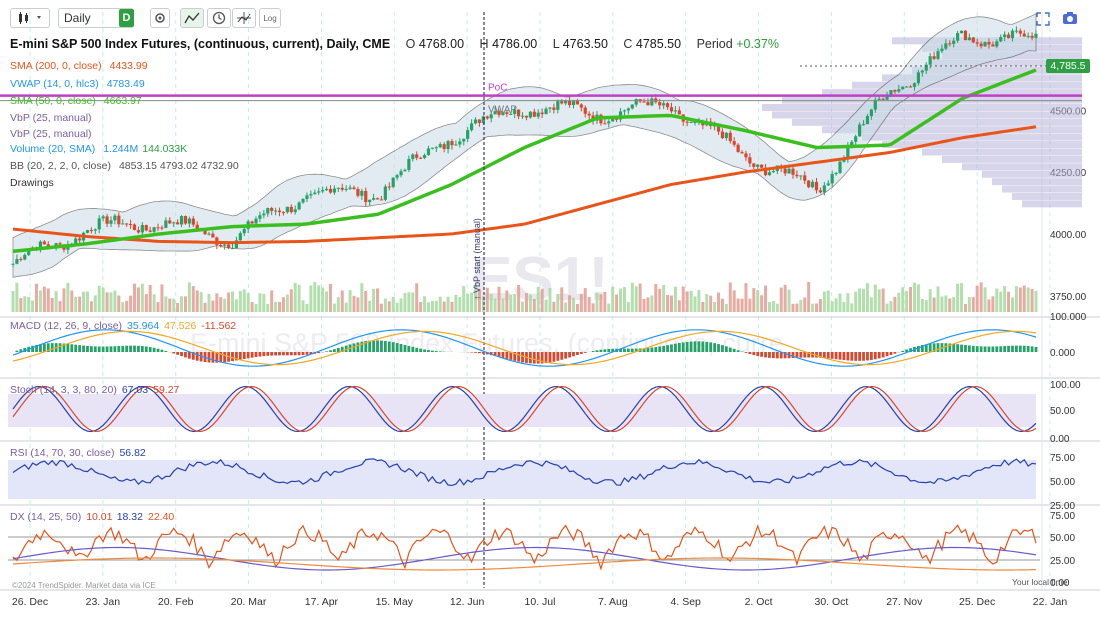 This screenshot has height=624, width=1100. Describe the element at coordinates (270, 18) in the screenshot. I see `log-scale-button: Log` at that location.